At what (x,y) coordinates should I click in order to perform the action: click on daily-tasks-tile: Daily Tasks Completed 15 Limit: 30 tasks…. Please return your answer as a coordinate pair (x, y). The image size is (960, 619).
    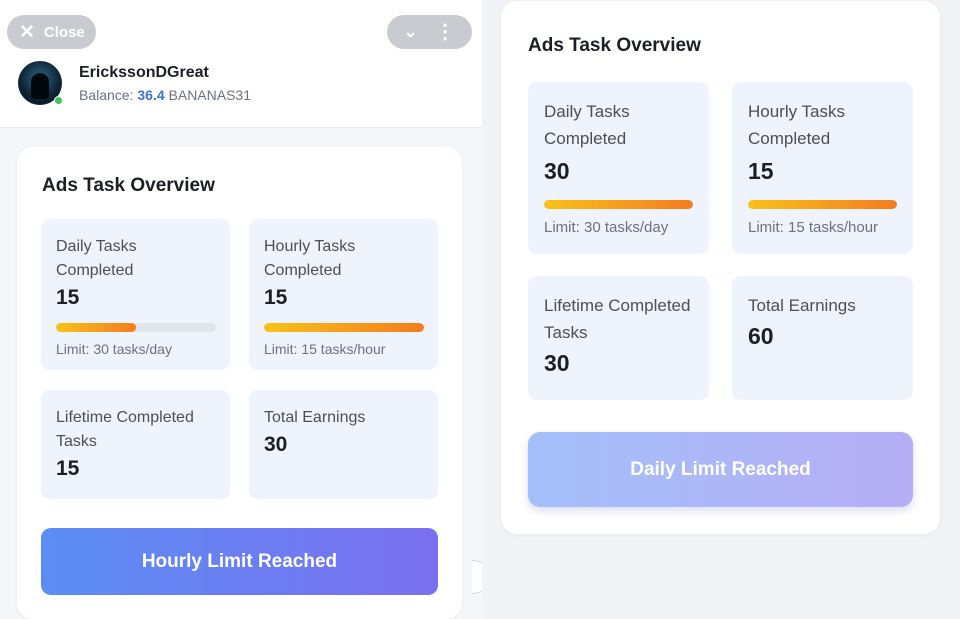
    Looking at the image, I should click on (135, 294).